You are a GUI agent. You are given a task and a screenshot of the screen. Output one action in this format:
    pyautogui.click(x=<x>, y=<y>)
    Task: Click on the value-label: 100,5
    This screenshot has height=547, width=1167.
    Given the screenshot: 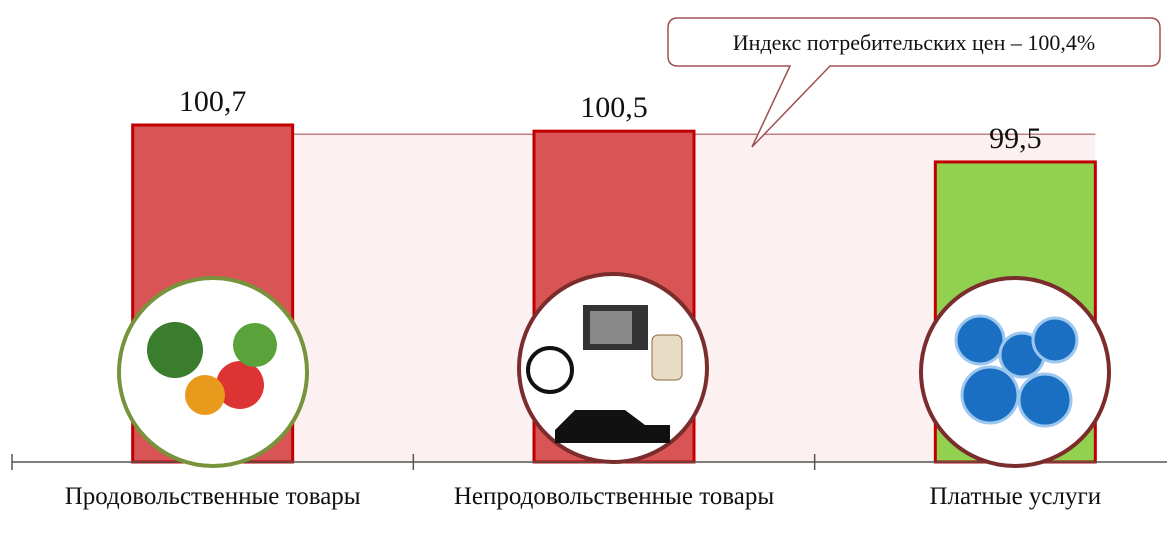 What is the action you would take?
    pyautogui.click(x=614, y=107)
    